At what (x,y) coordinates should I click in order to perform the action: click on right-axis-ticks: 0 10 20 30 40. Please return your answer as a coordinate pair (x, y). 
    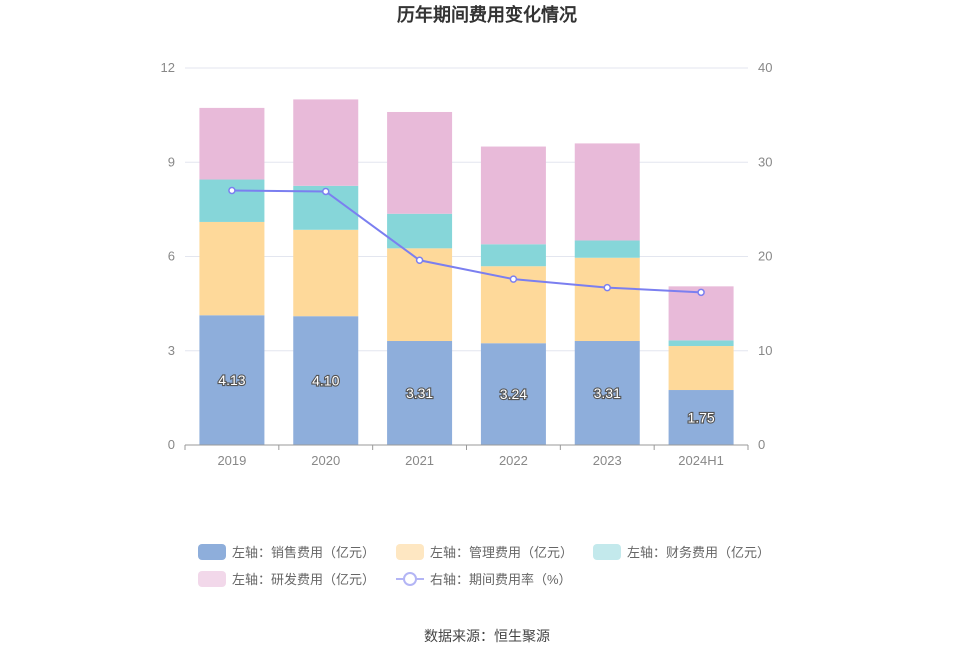
    Looking at the image, I should click on (765, 256).